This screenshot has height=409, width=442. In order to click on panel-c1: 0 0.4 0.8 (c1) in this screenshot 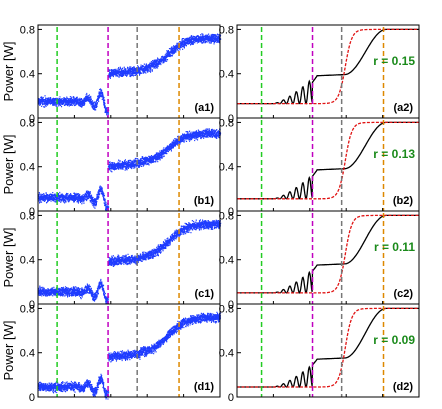, I will do `click(121, 260)`.